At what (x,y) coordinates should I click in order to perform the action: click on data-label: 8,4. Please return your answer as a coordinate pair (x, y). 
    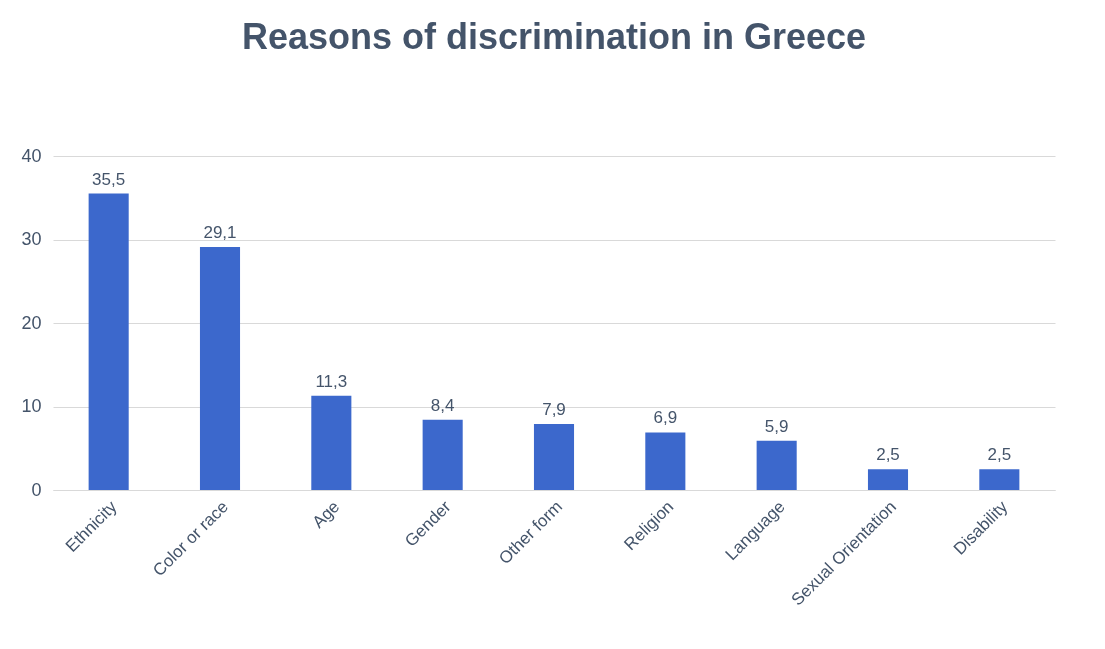
    Looking at the image, I should click on (442, 405).